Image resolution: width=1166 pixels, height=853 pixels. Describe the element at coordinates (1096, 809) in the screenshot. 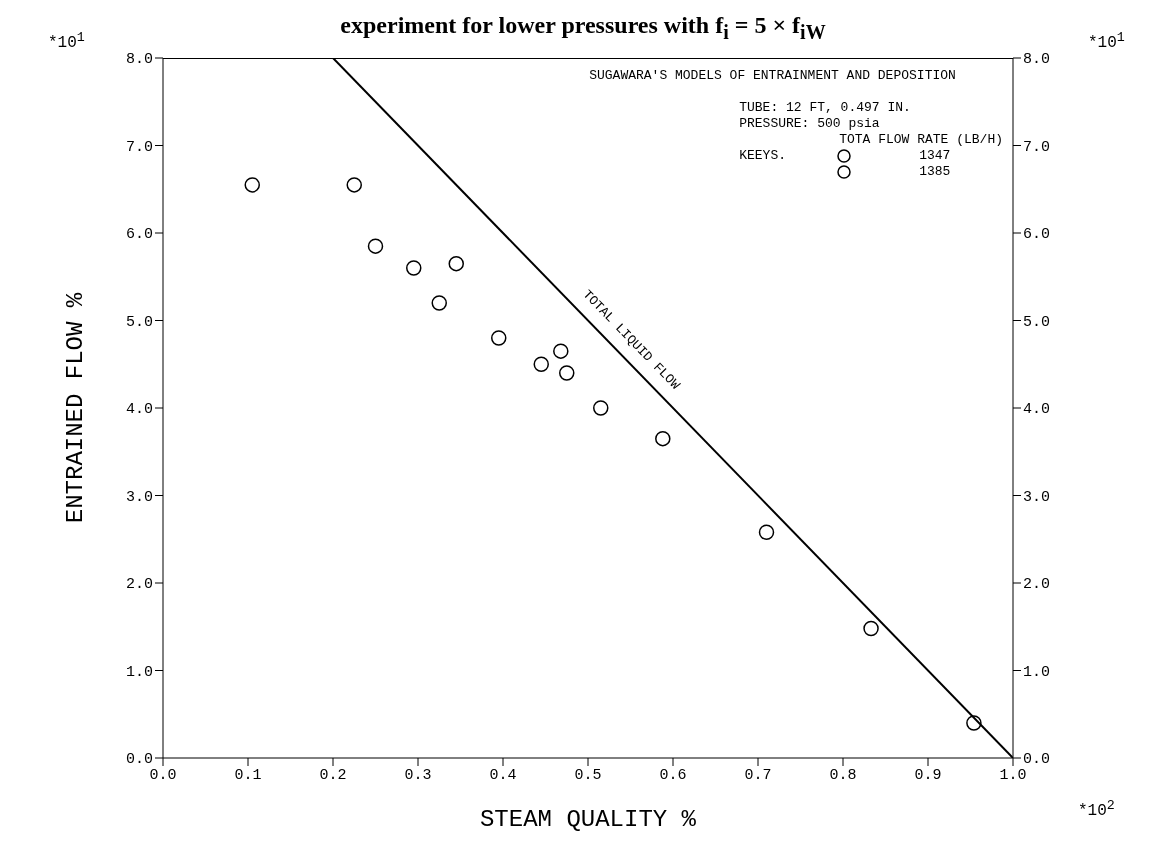

I see `text: *10$^{2}$` at that location.